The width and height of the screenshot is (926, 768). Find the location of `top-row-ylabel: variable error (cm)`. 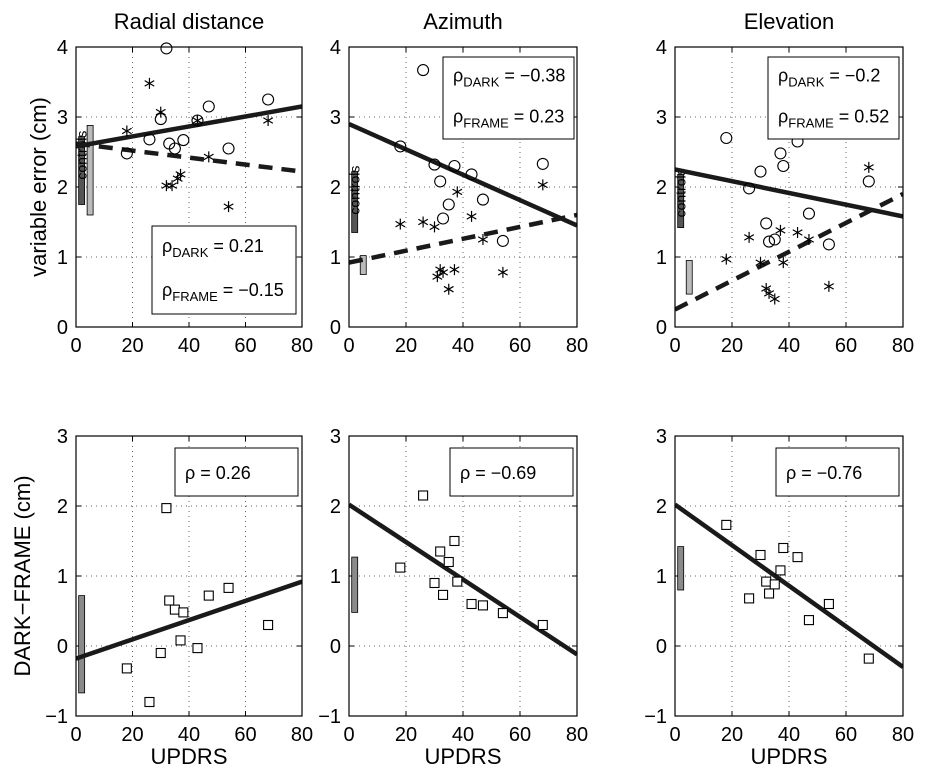

top-row-ylabel: variable error (cm) is located at coordinates (38, 187).